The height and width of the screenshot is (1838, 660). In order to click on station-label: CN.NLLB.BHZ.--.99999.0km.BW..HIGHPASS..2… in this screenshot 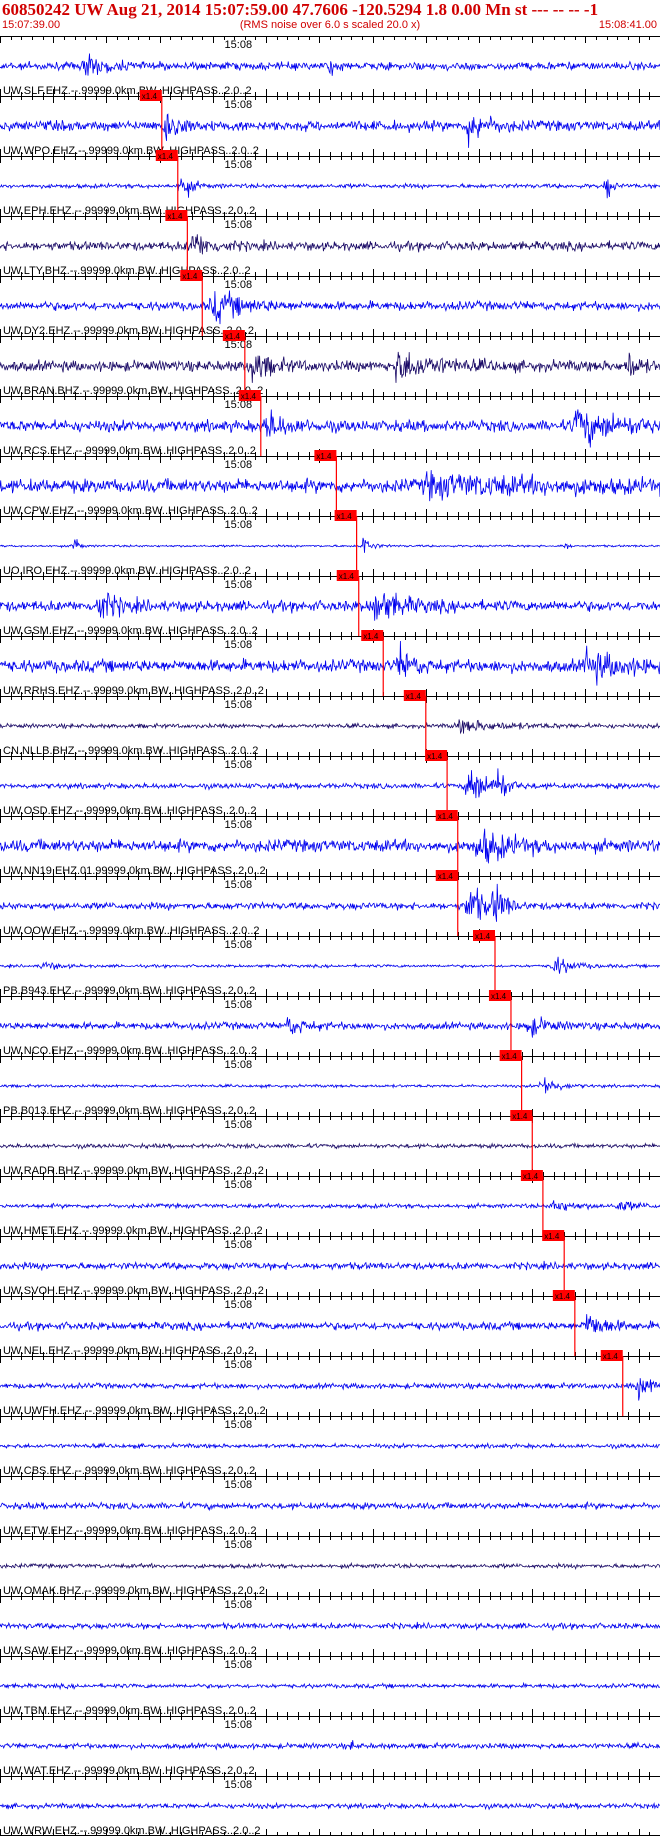, I will do `click(130, 751)`.